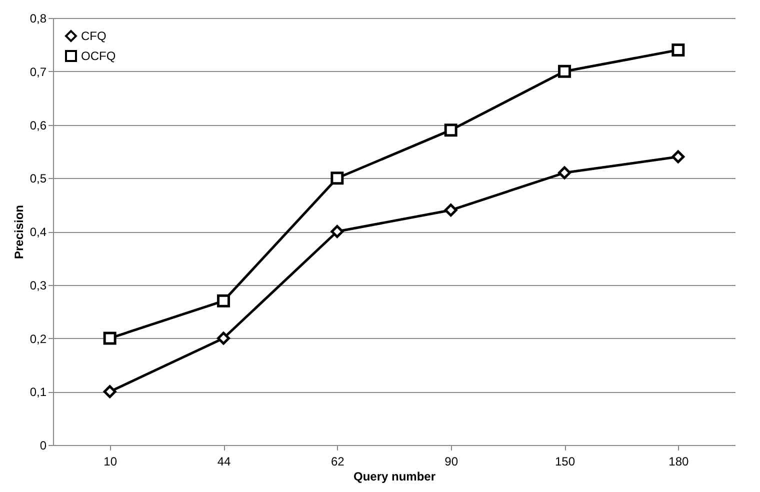 The width and height of the screenshot is (760, 492). I want to click on x-tick-label: 180, so click(678, 461).